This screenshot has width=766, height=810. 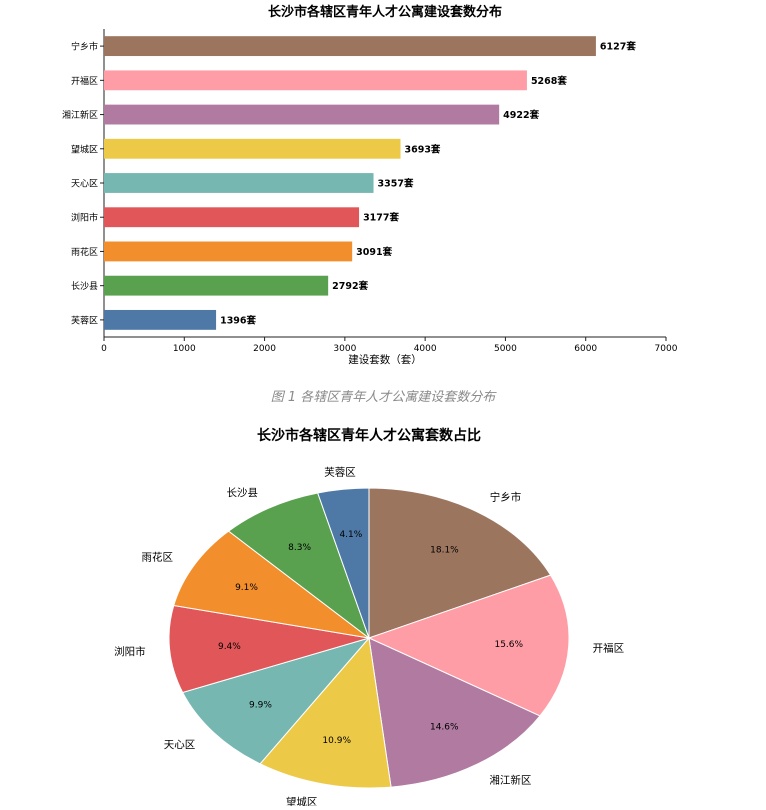 What do you see at coordinates (521, 115) in the screenshot?
I see `bar-value-label: 4922套` at bounding box center [521, 115].